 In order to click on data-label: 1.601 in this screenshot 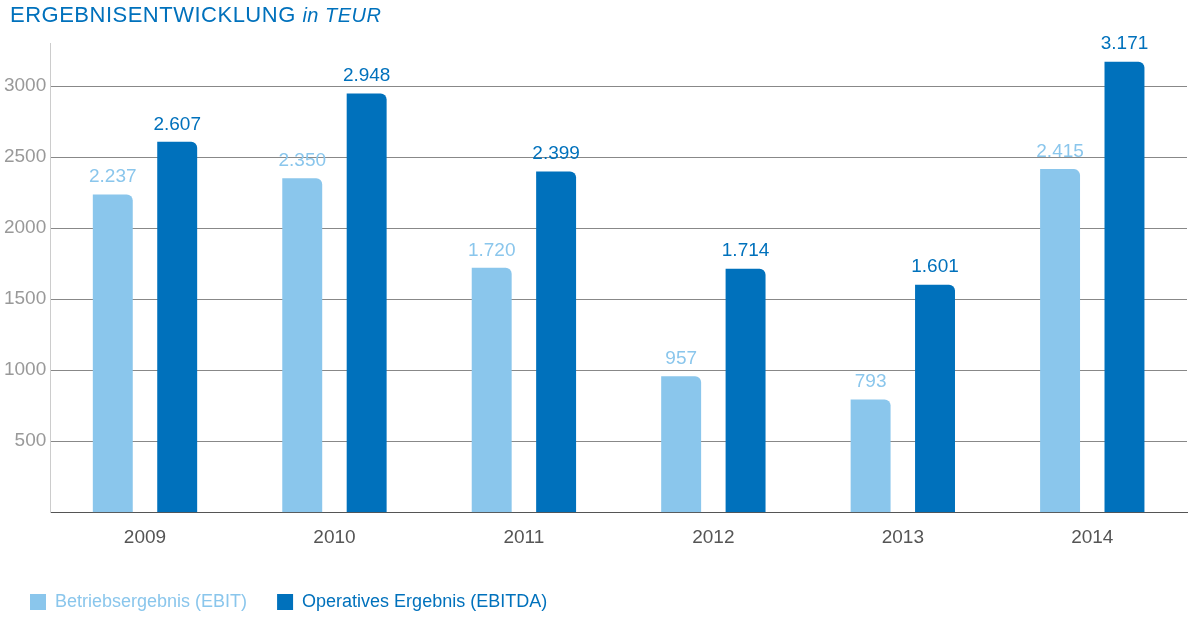, I will do `click(935, 266)`.